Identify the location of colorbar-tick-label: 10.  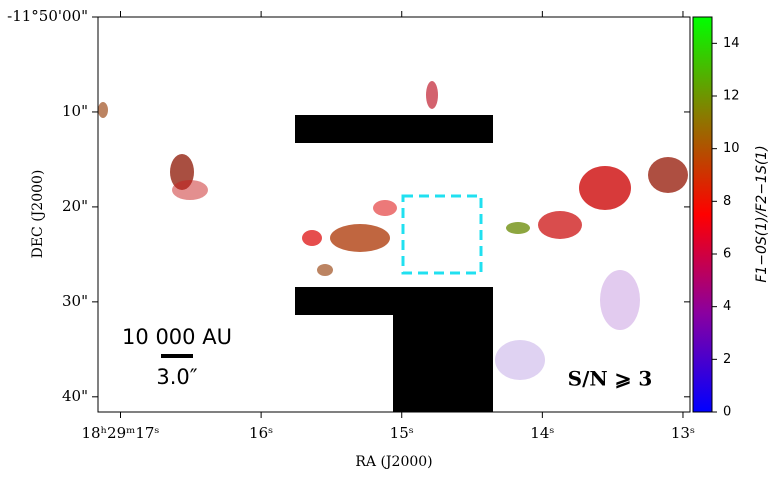
(731, 148).